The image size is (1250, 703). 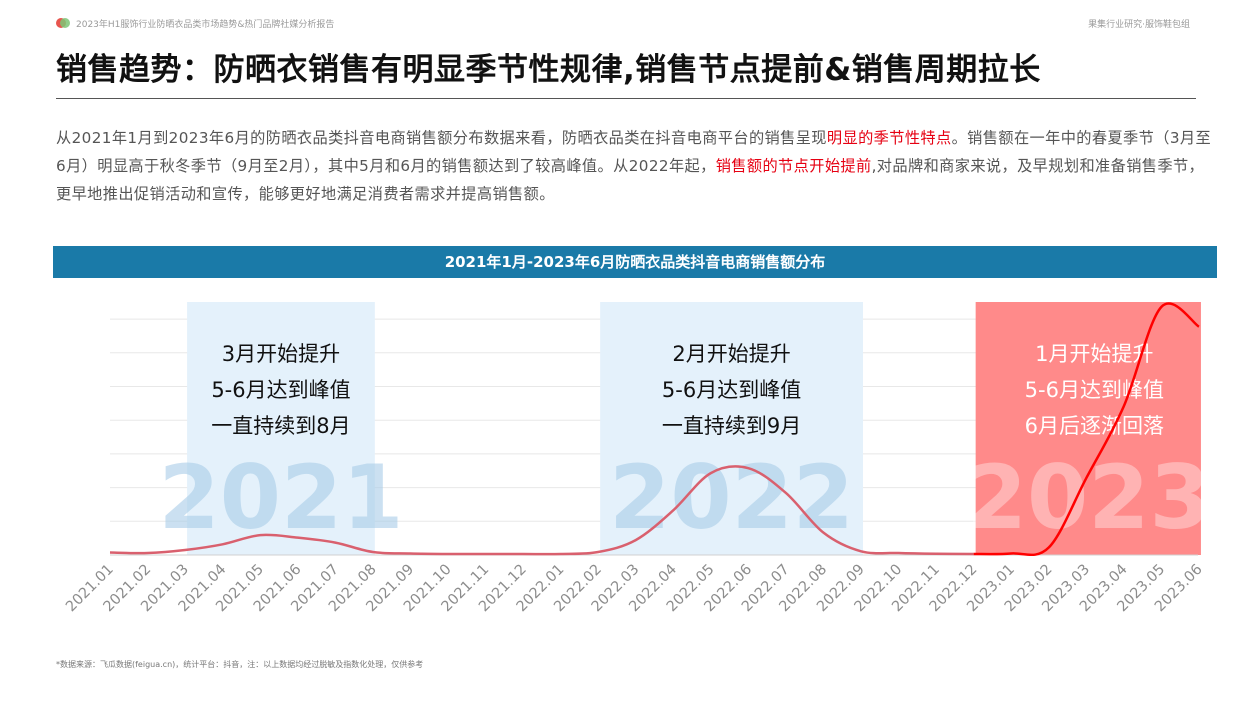 I want to click on page-title: 销售趋势：防晒衣销售有明显季节性规律,销售节点提前&销售周期拉长, so click(x=548, y=70).